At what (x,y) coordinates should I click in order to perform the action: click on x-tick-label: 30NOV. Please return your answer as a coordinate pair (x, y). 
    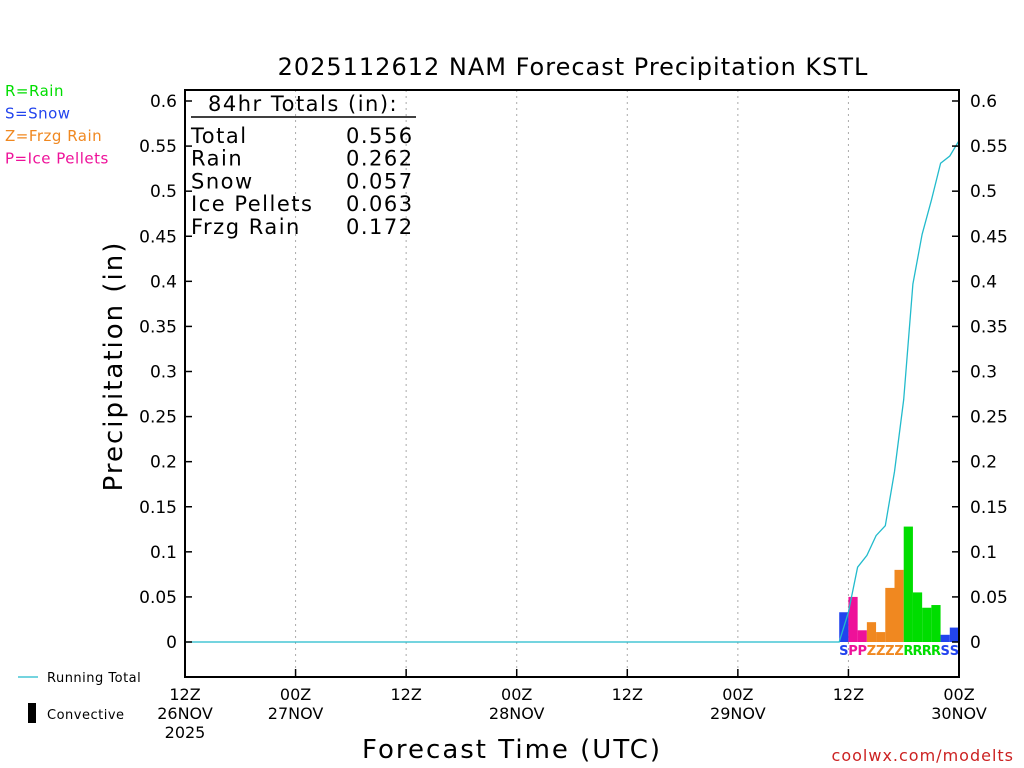
    Looking at the image, I should click on (959, 713).